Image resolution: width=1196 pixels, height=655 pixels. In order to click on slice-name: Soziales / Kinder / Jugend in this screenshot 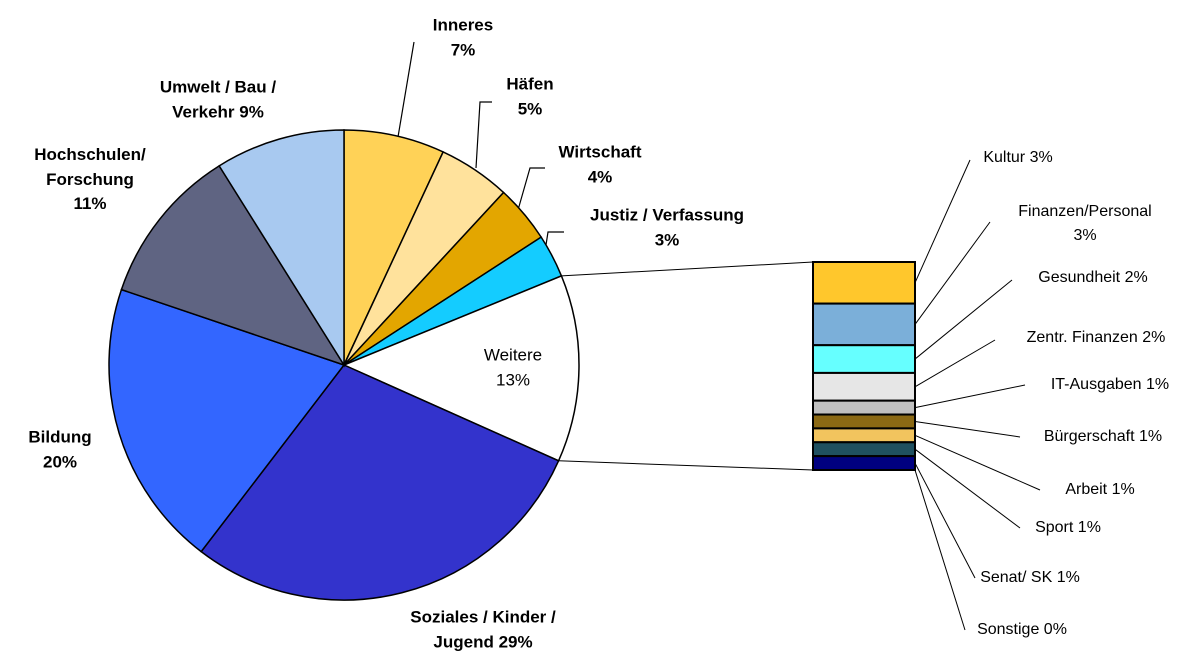, I will do `click(483, 629)`.